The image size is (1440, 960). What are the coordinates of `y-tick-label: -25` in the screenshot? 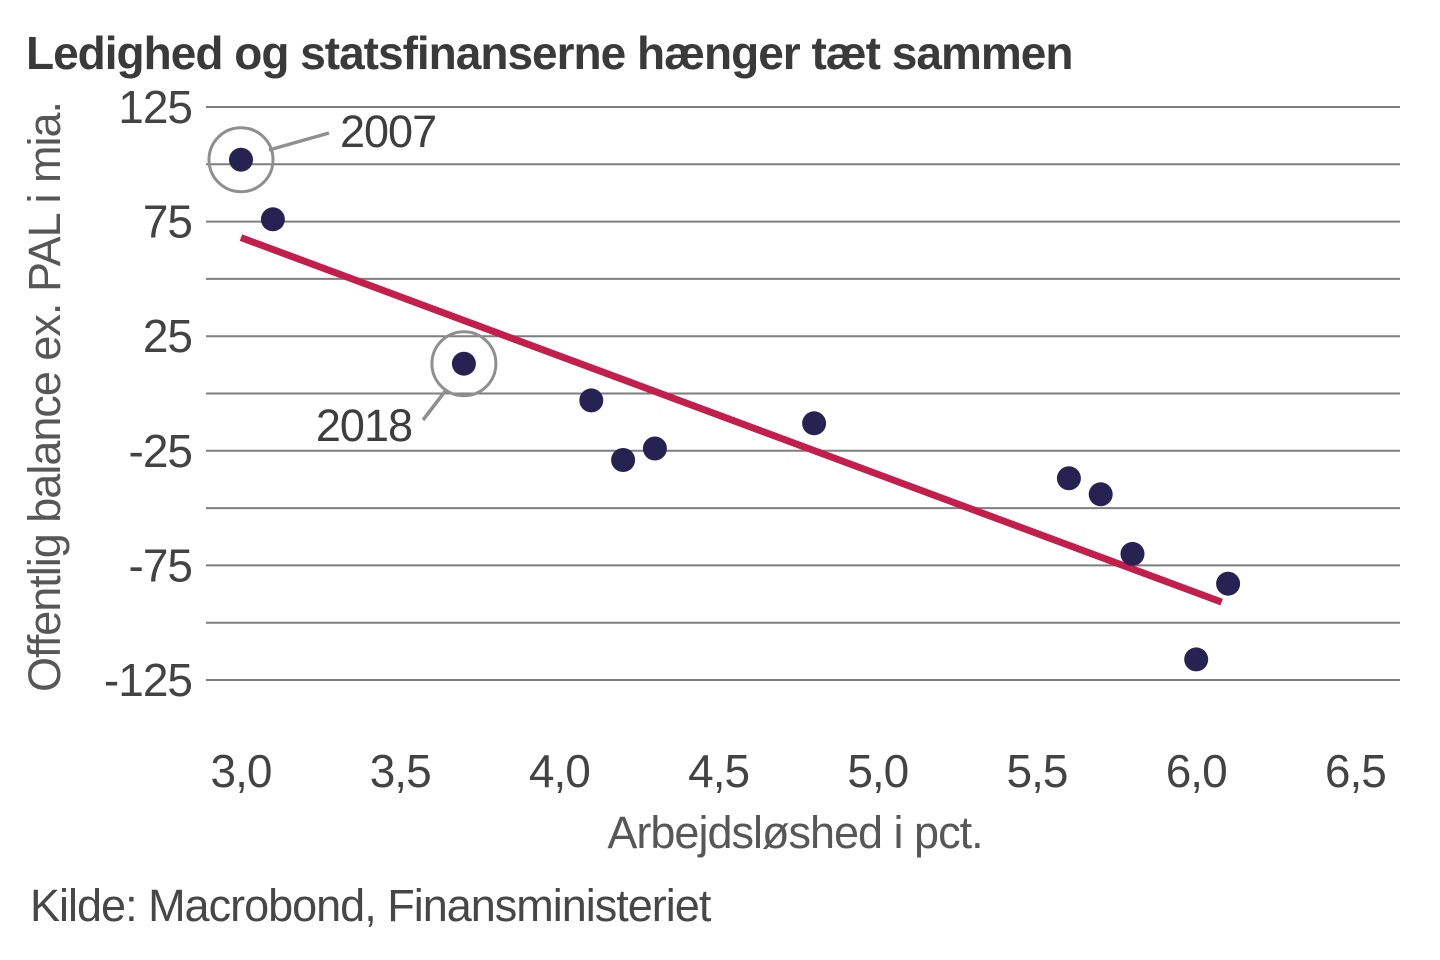 It's located at (160, 451).